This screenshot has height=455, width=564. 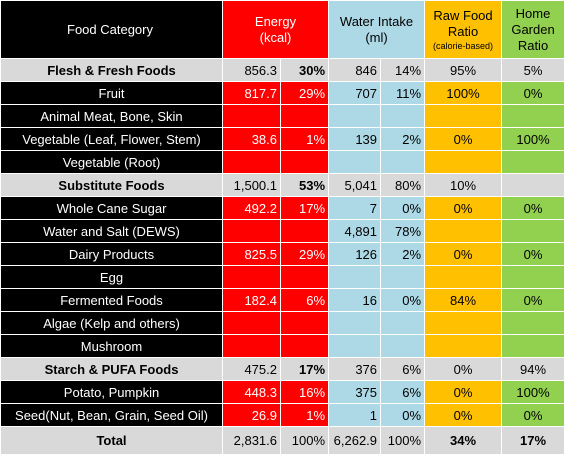 I want to click on energy-percent-cell: 16%, so click(x=304, y=392).